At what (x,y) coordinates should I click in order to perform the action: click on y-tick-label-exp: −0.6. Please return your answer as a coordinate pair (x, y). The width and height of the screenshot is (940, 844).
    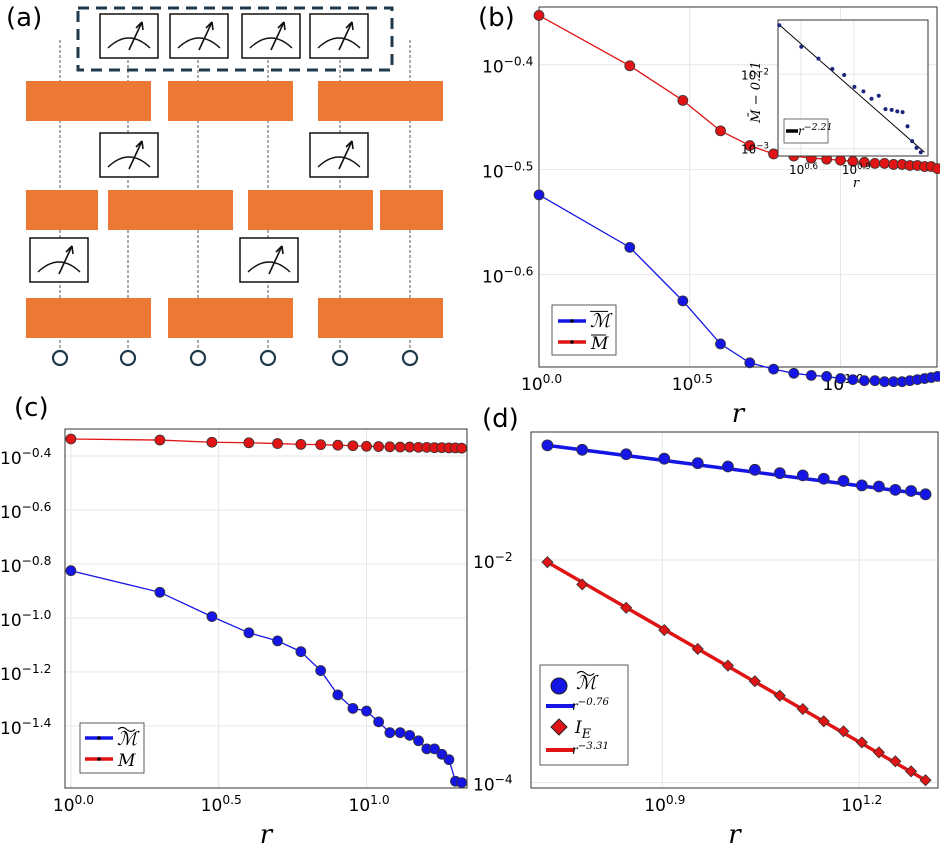
    Looking at the image, I should click on (519, 272).